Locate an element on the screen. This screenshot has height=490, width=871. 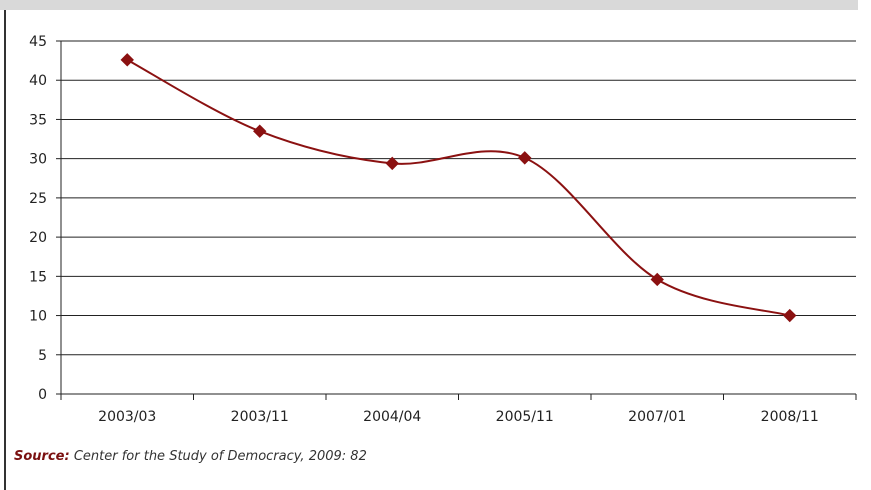
ytick-label-5: 5 is located at coordinates (42, 356).